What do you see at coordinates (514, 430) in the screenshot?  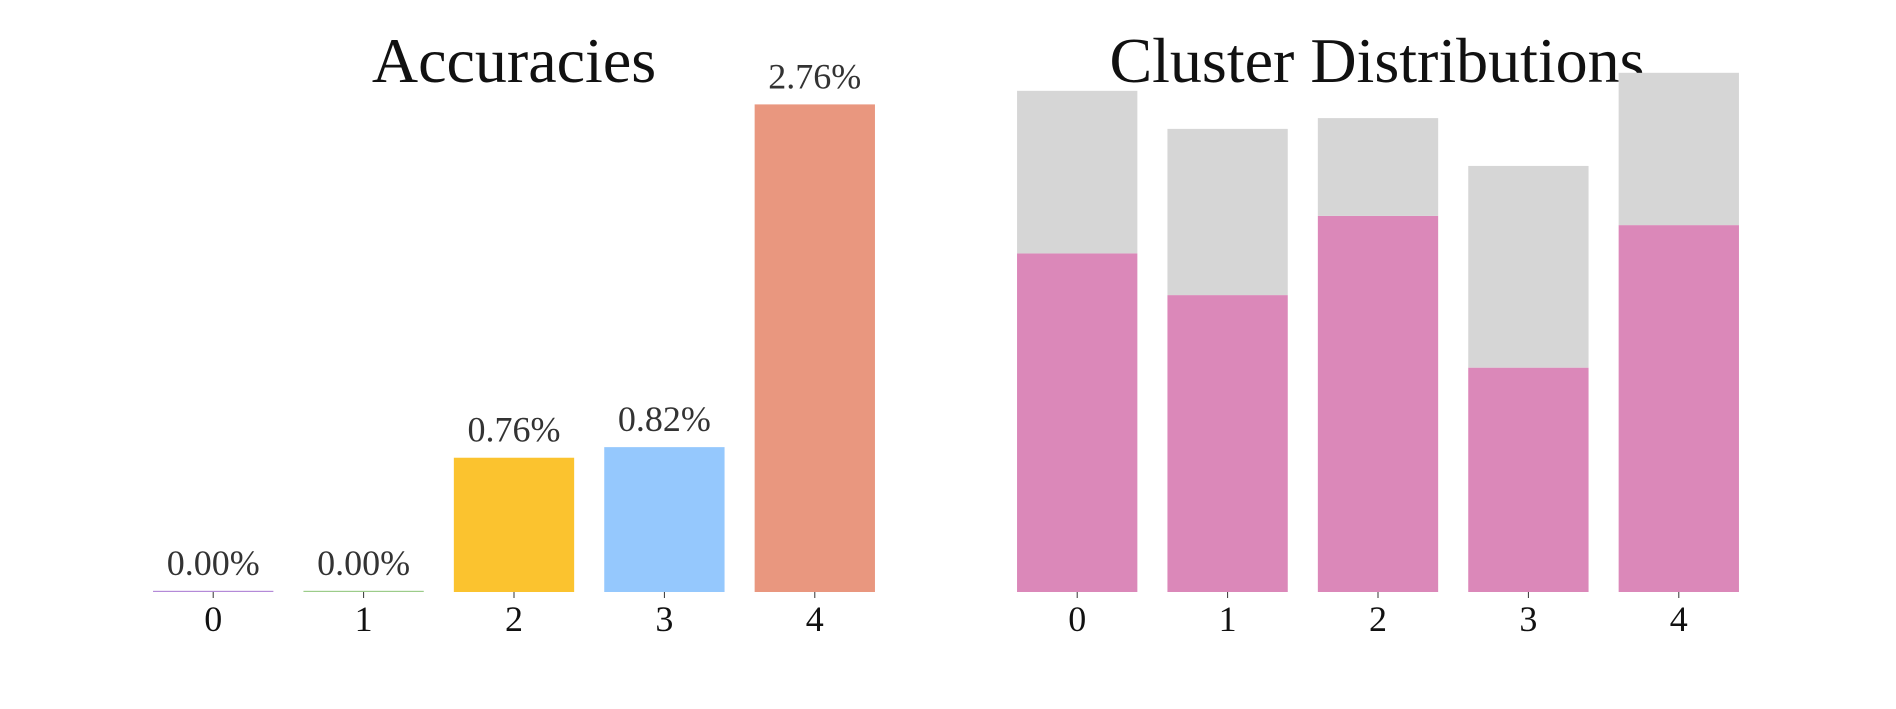 I see `data-label: 0.76%` at bounding box center [514, 430].